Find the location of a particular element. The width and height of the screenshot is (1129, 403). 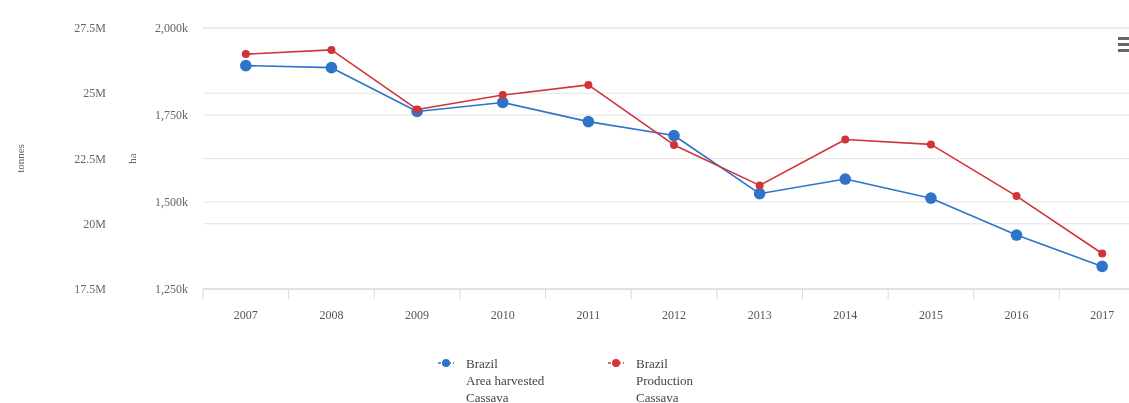

x-tick-label: 2012 is located at coordinates (674, 315).